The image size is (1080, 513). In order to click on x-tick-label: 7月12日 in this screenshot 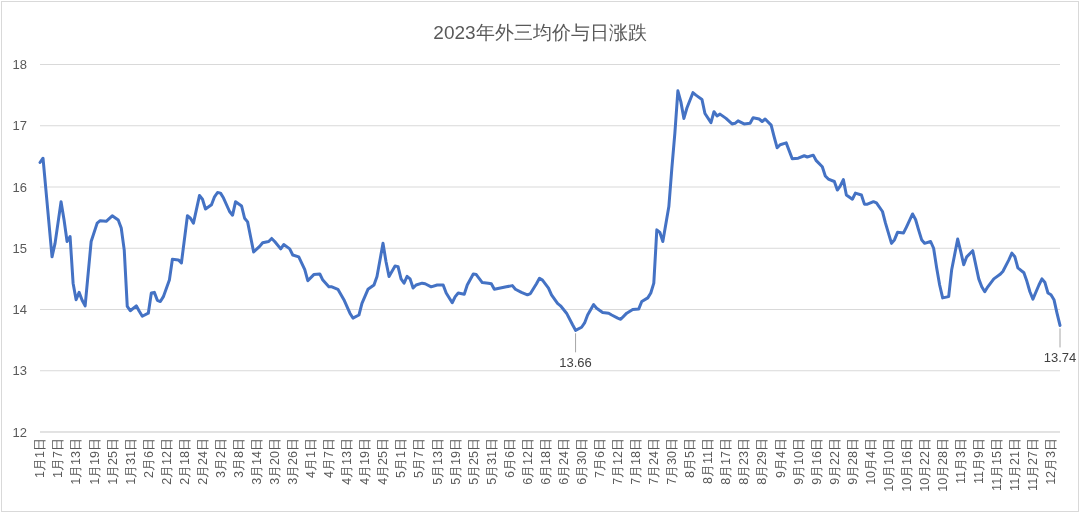, I will do `click(618, 461)`.